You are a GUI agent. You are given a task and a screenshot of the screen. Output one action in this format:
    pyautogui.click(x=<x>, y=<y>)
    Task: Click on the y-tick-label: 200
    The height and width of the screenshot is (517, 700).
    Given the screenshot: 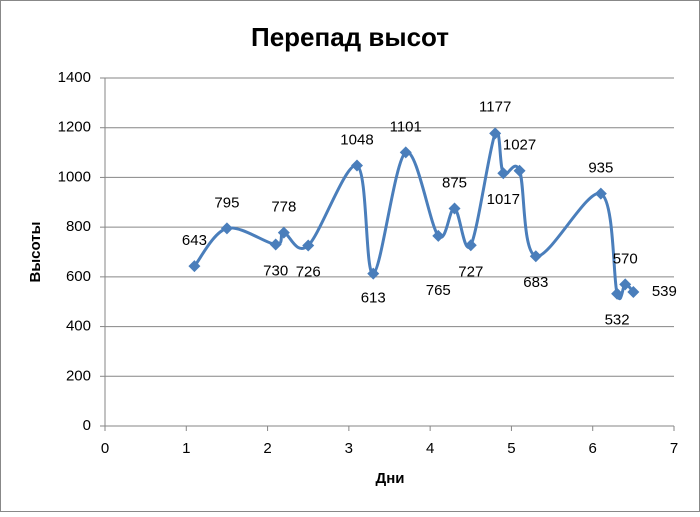 What is the action you would take?
    pyautogui.click(x=78, y=375)
    